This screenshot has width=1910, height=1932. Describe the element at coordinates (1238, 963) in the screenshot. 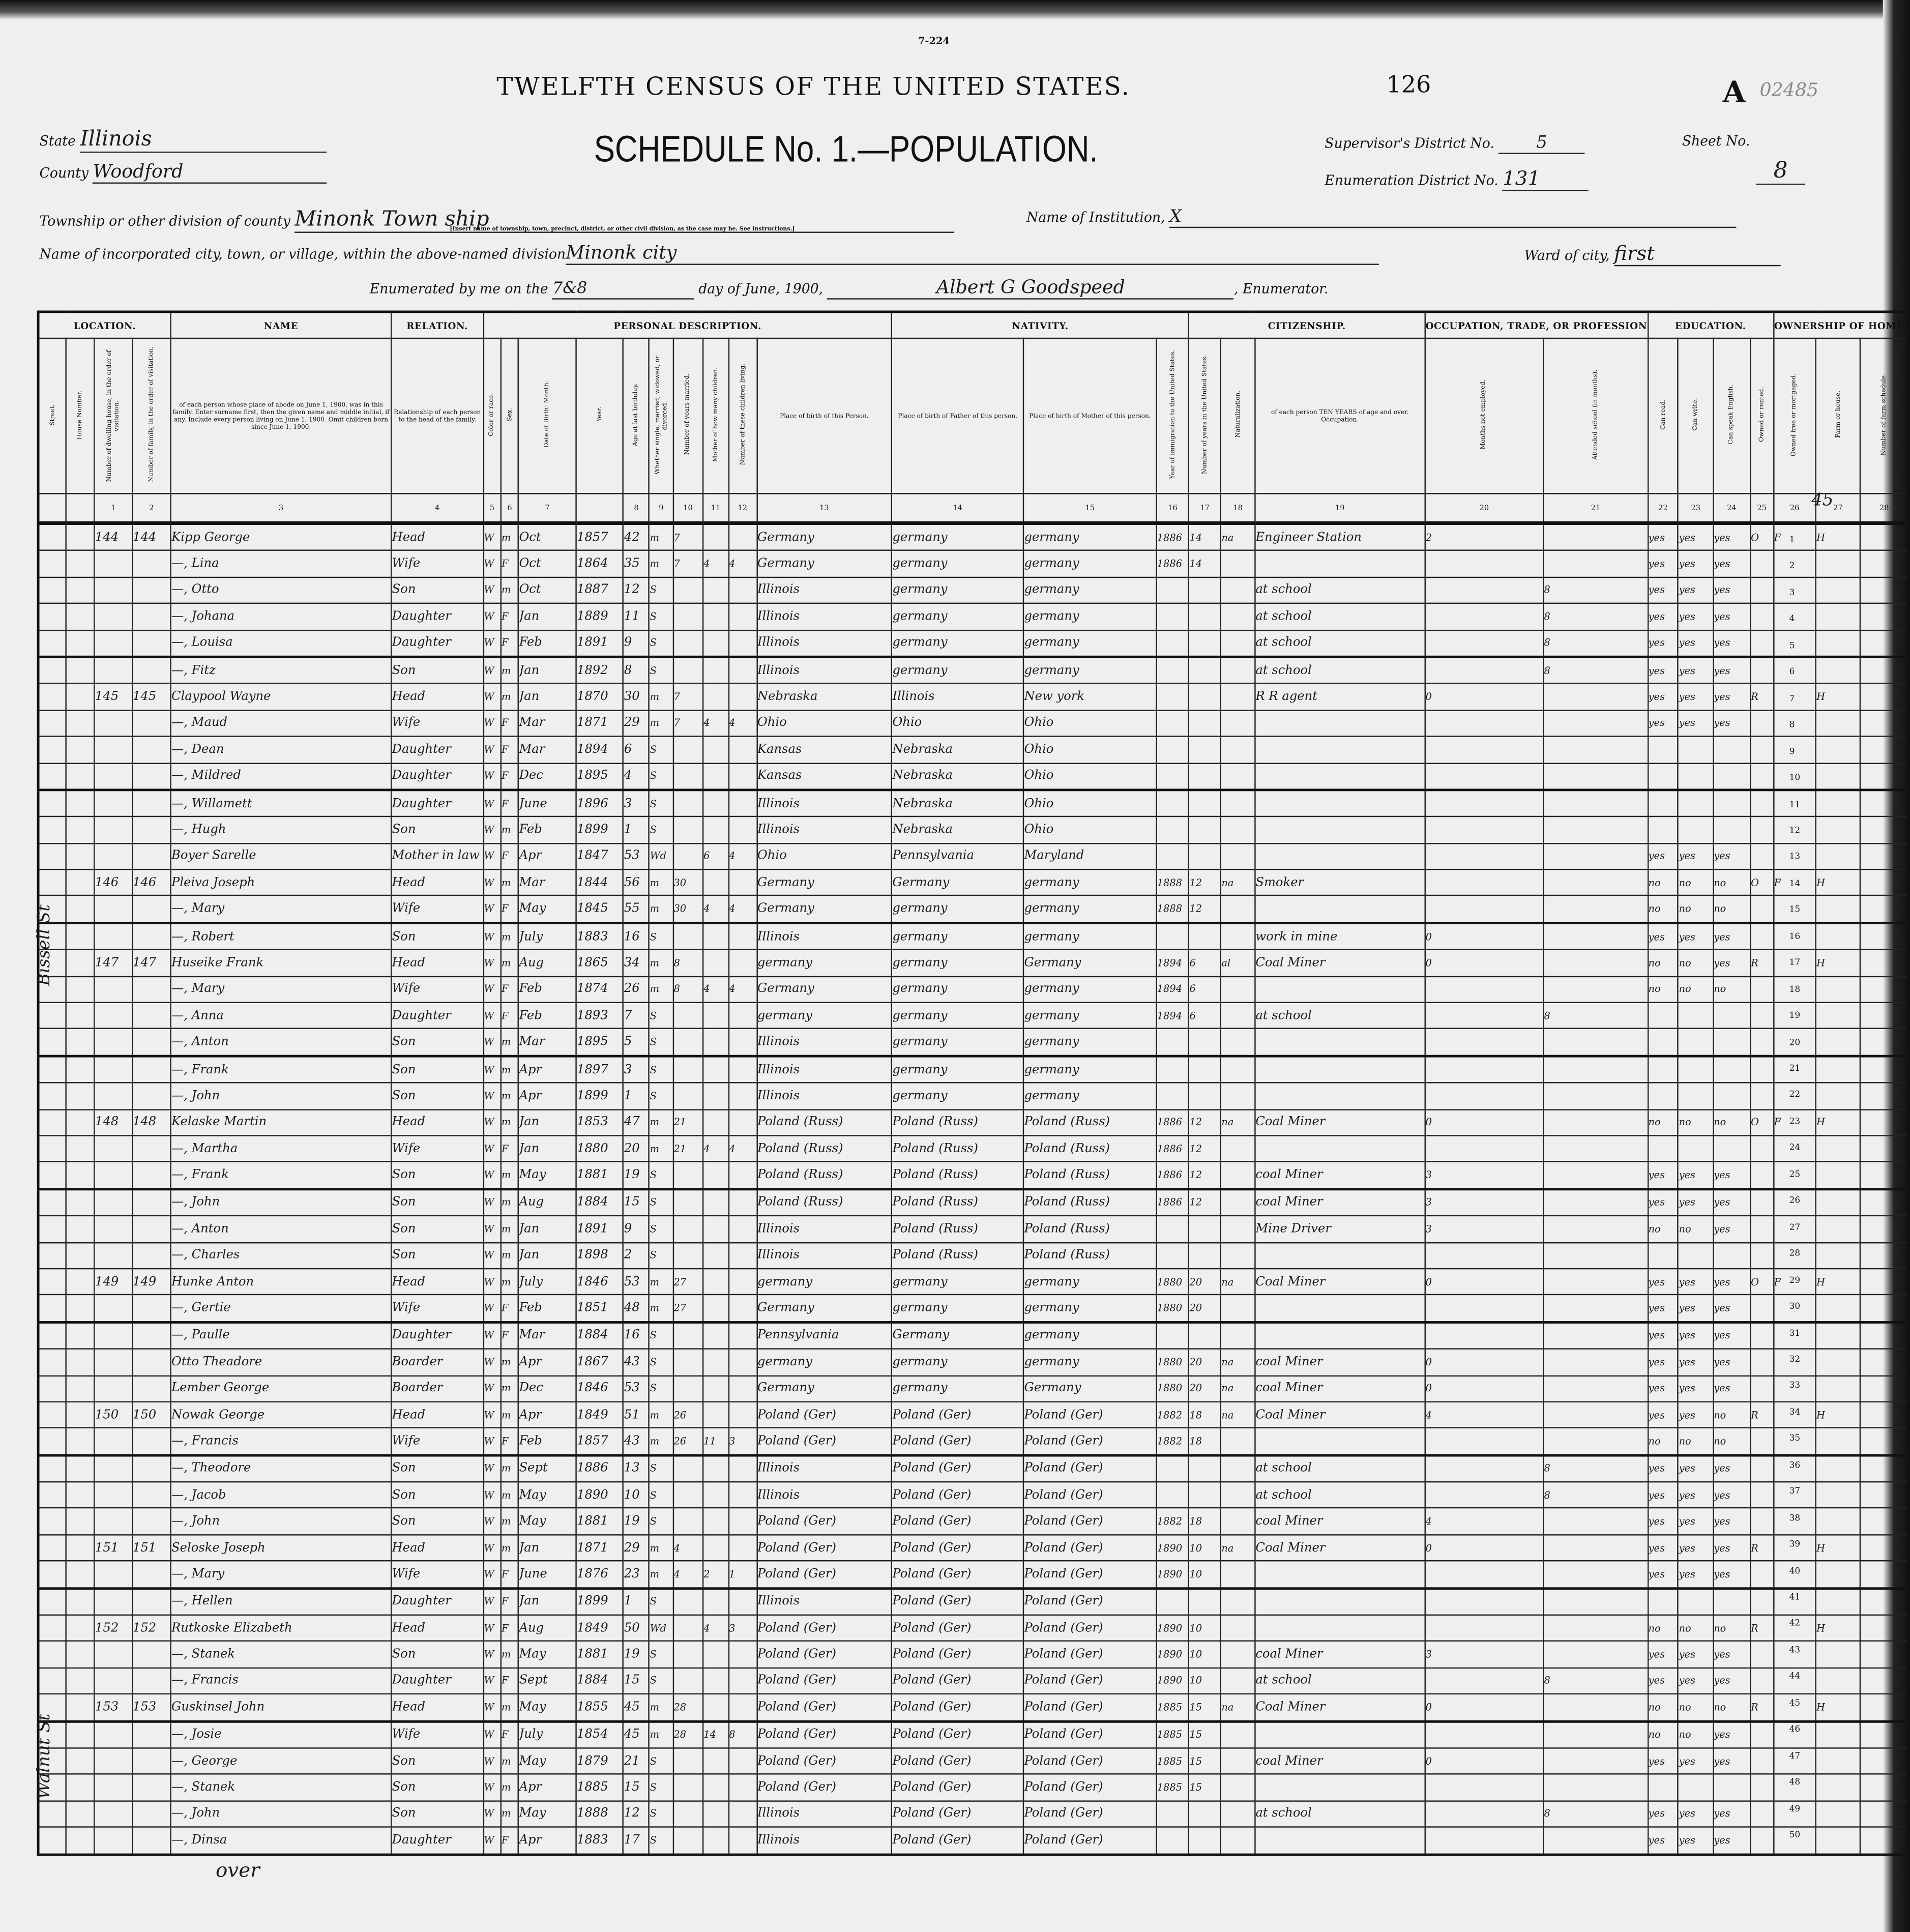

I see `cell: al` at that location.